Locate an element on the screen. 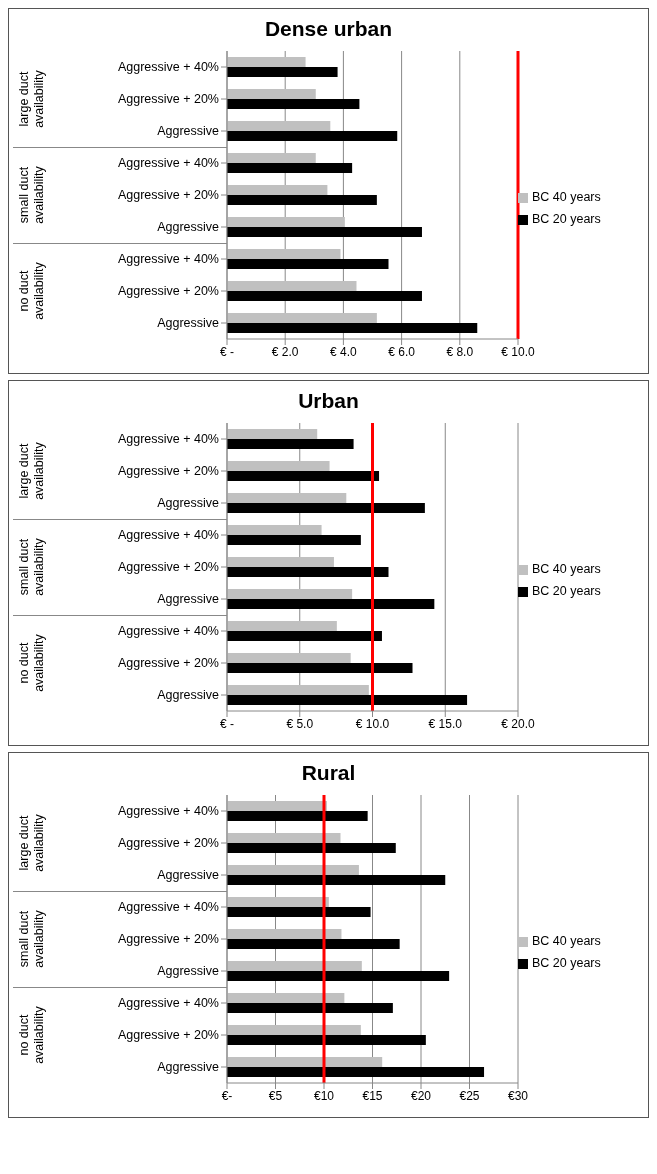 The width and height of the screenshot is (657, 1174). x-tick-label: € 10.0 is located at coordinates (372, 723).